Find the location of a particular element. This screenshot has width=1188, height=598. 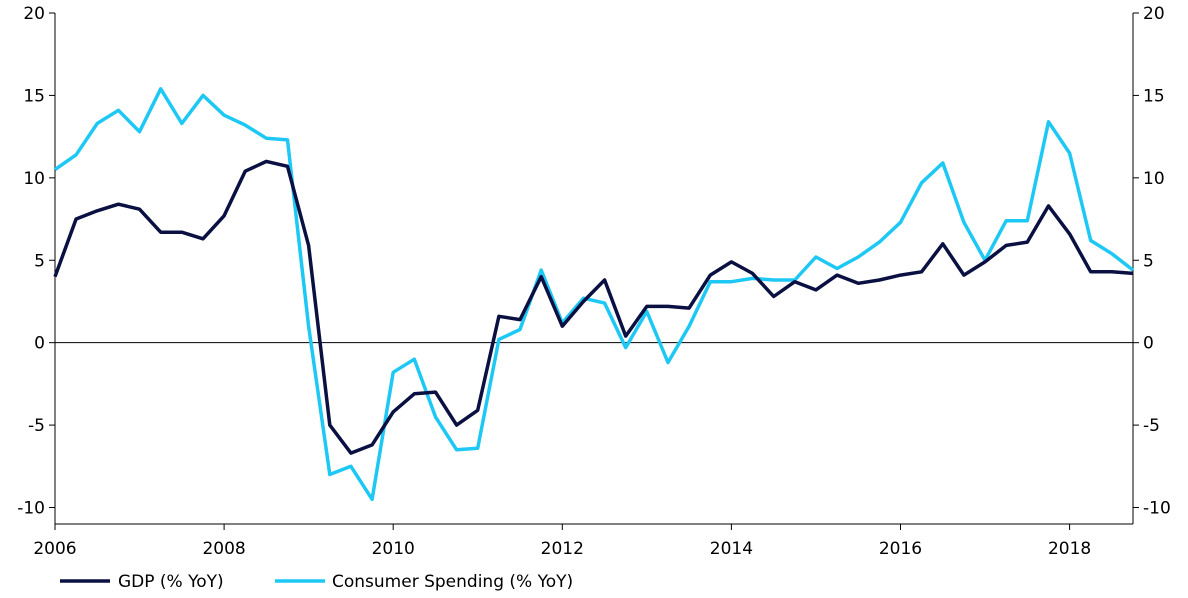

y-tick-label-right: 0 is located at coordinates (1148, 344).